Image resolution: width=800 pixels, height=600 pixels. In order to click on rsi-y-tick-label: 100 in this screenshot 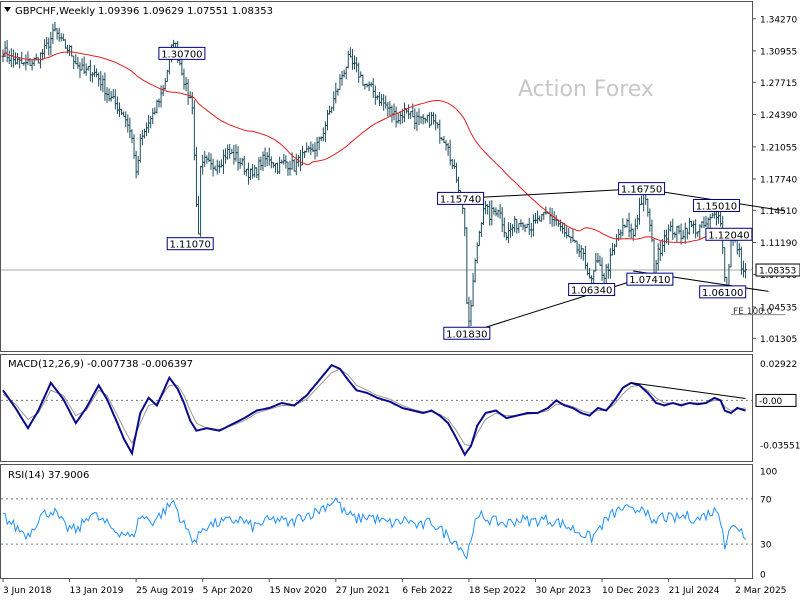, I will do `click(768, 473)`.